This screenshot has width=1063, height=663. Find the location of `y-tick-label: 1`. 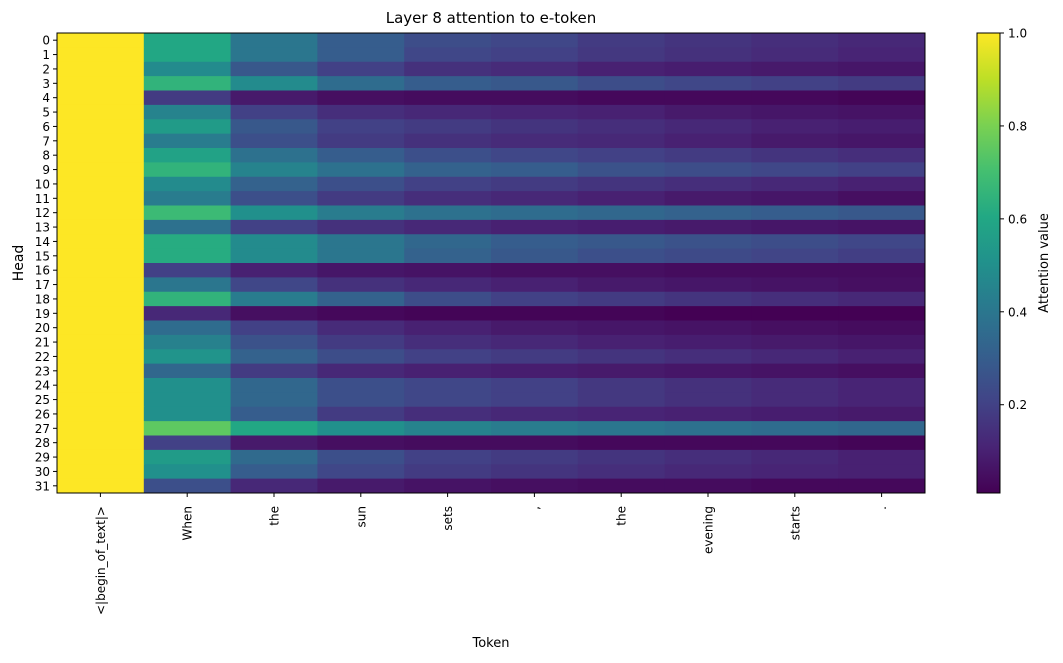

y-tick-label: 1 is located at coordinates (46, 55).